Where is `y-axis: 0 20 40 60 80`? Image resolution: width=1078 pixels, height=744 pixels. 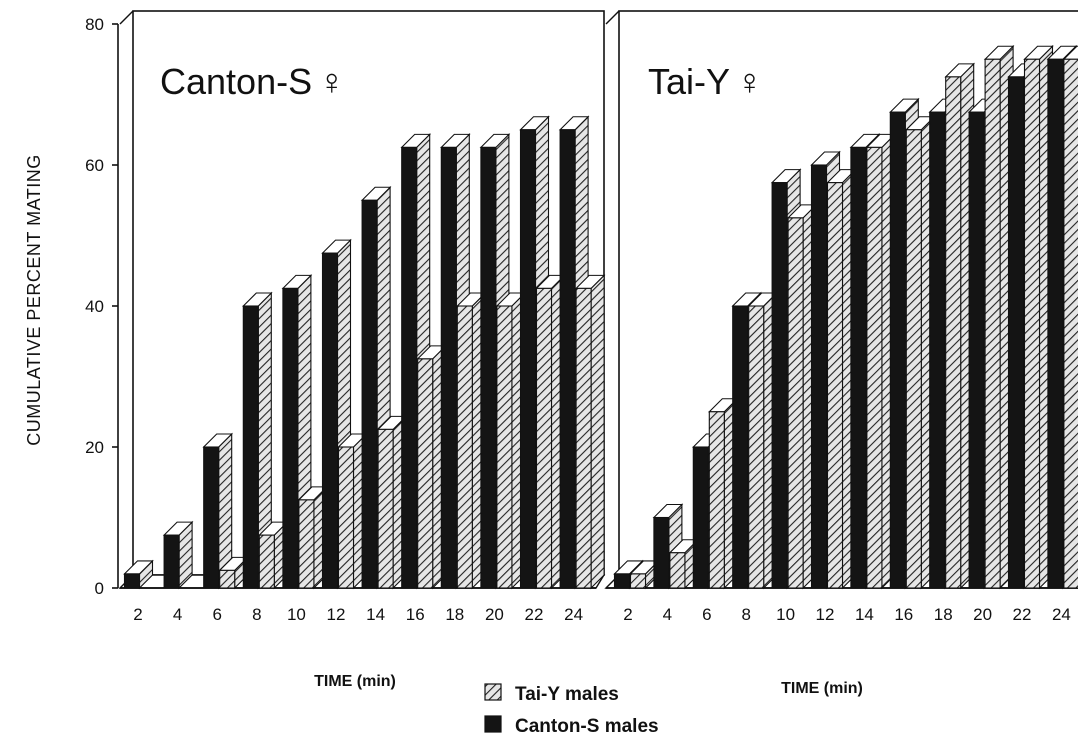 y-axis: 0 20 40 60 80 is located at coordinates (102, 306).